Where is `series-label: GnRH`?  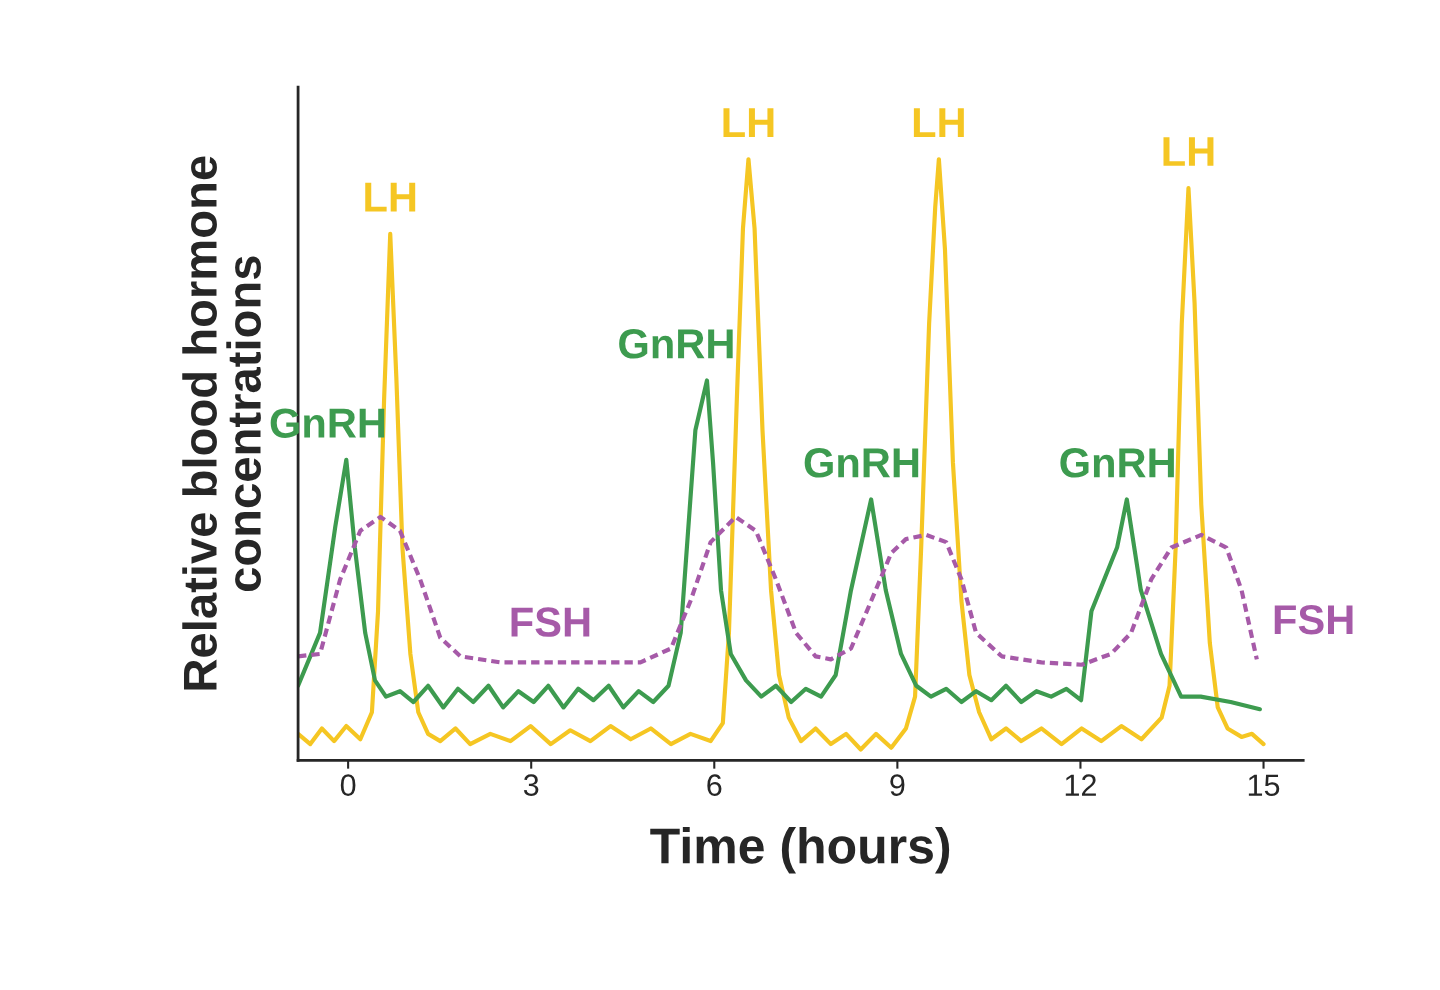
series-label: GnRH is located at coordinates (676, 344).